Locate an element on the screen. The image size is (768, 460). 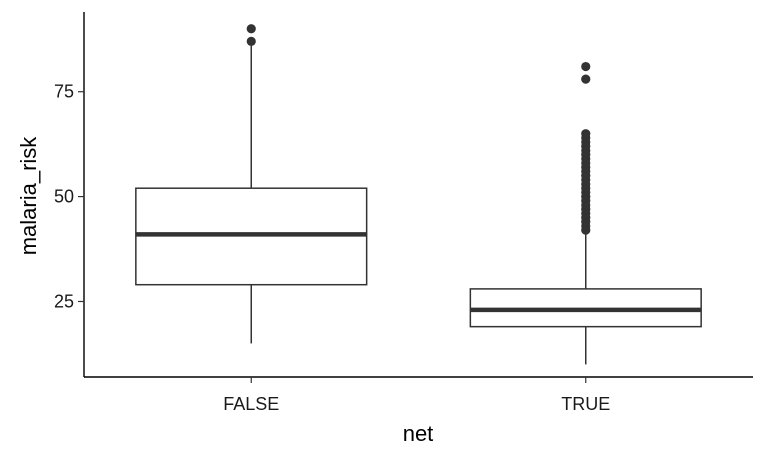
y-tick-label: 25 is located at coordinates (64, 301).